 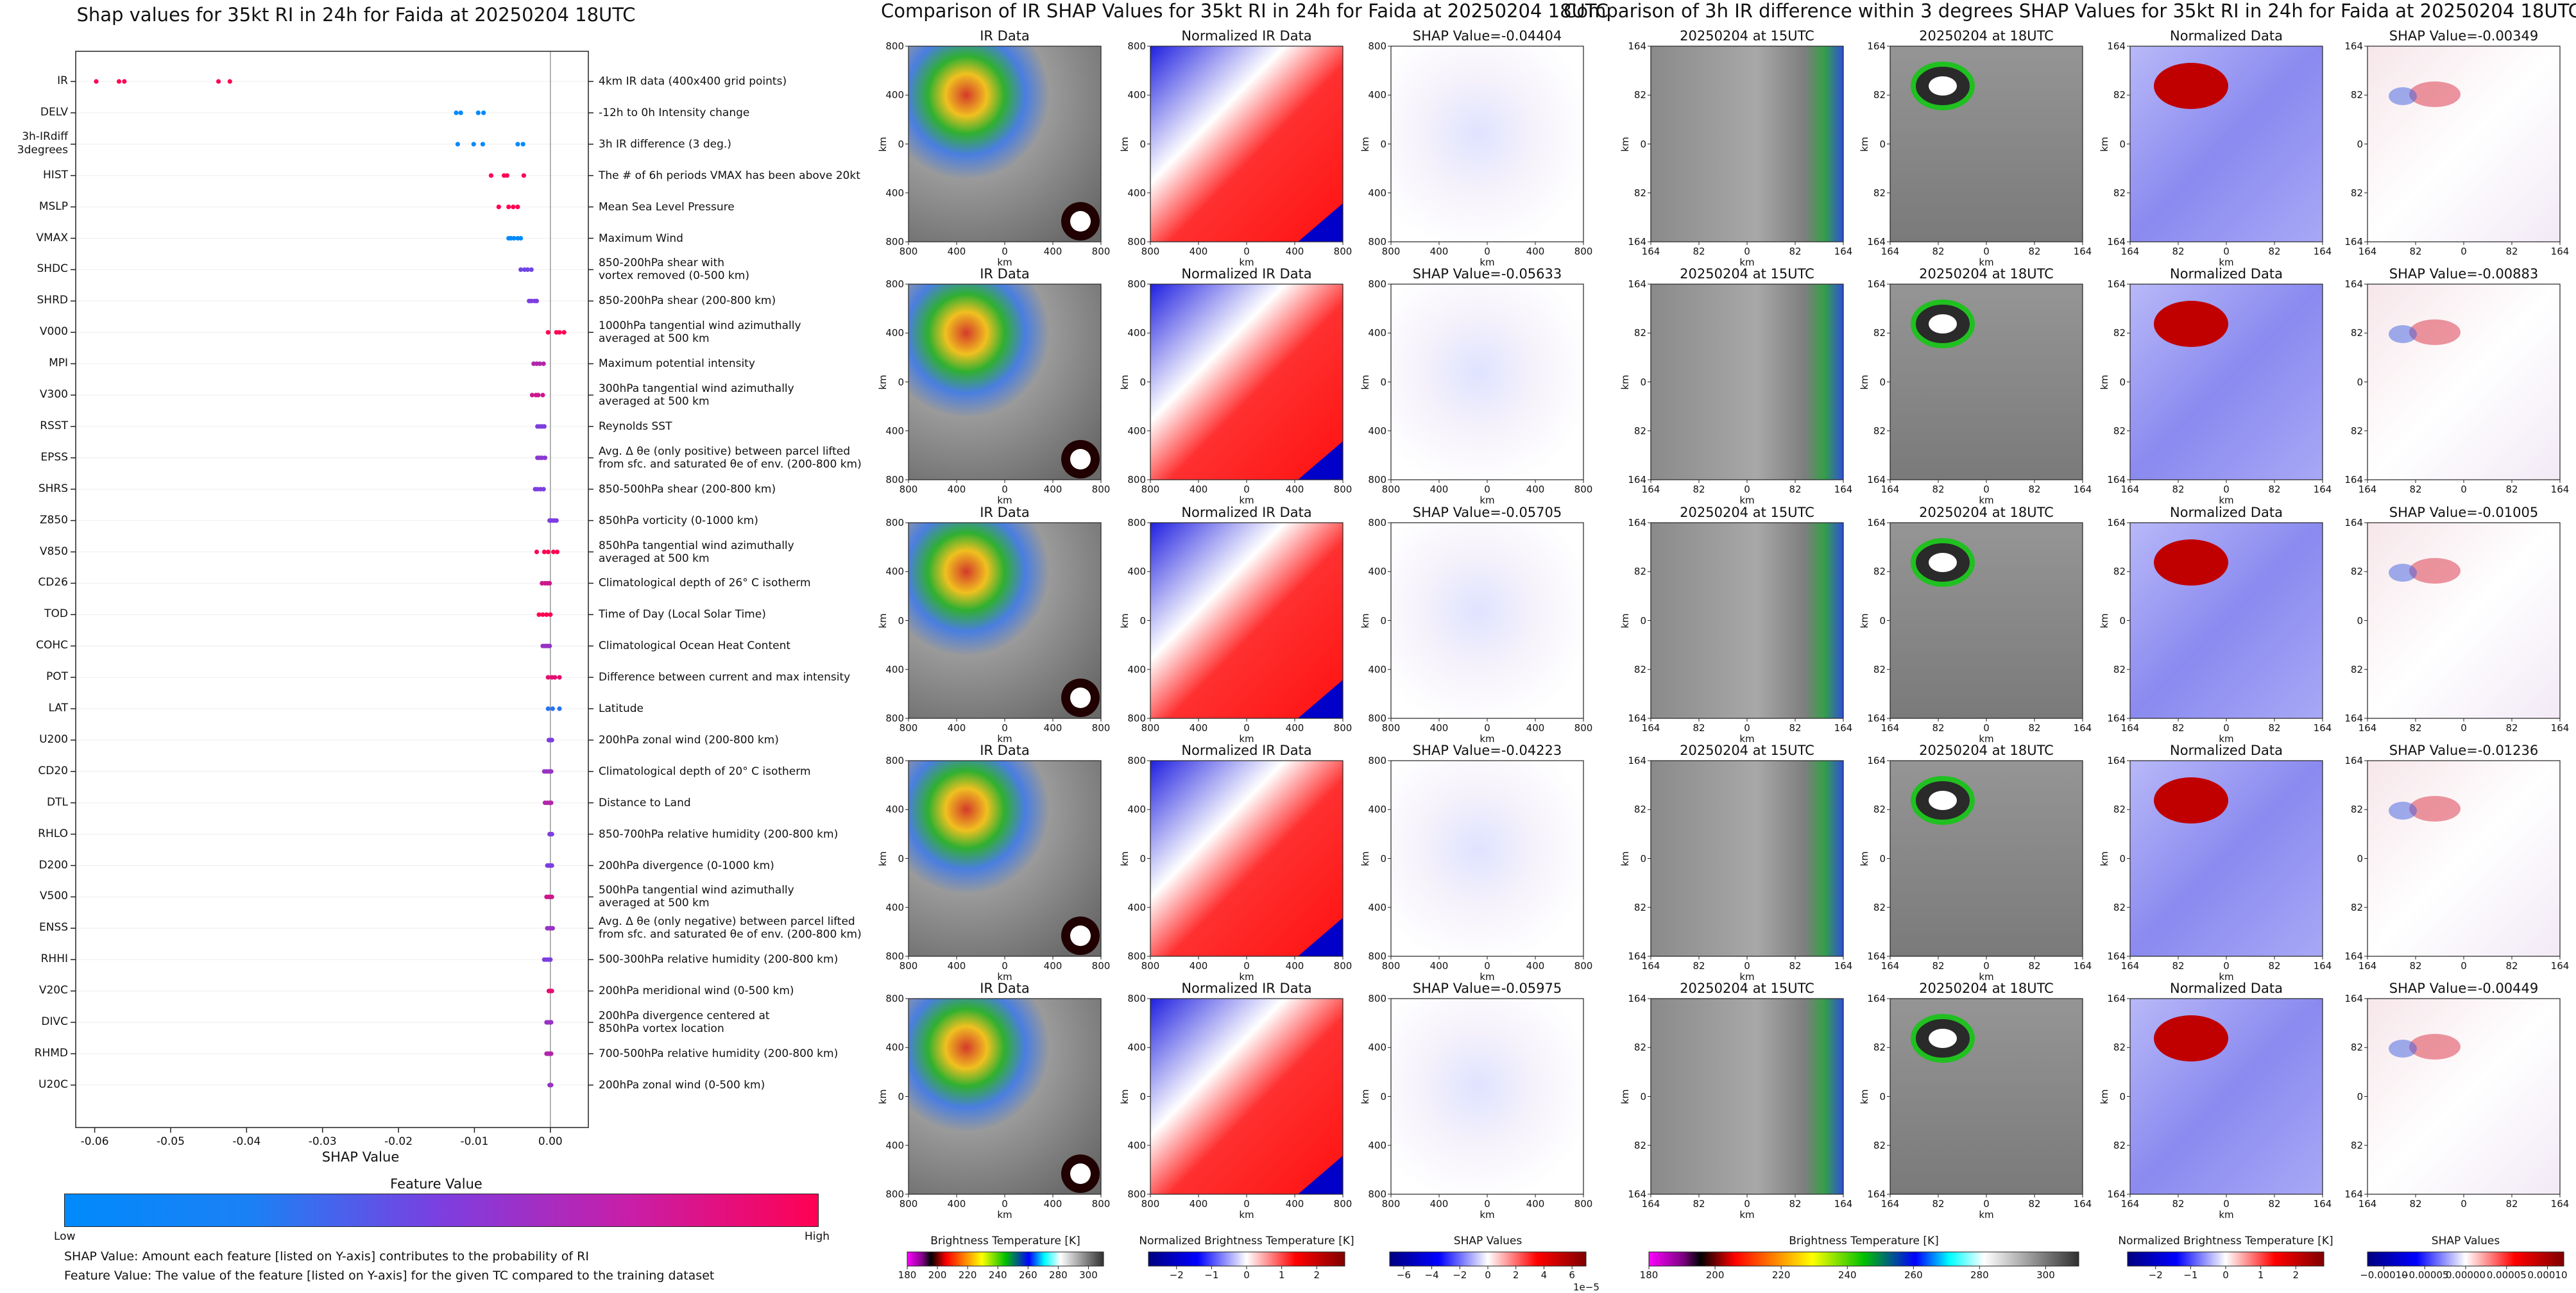 I want to click on shap-hotspot, so click(x=2435, y=809).